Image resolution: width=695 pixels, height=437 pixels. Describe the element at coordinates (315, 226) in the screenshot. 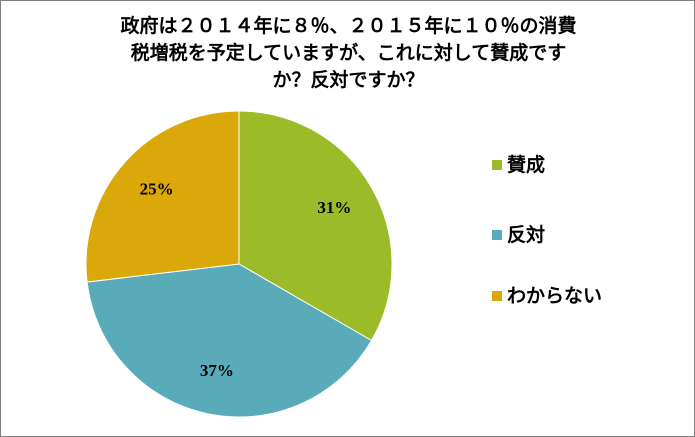

I see `slice-support` at that location.